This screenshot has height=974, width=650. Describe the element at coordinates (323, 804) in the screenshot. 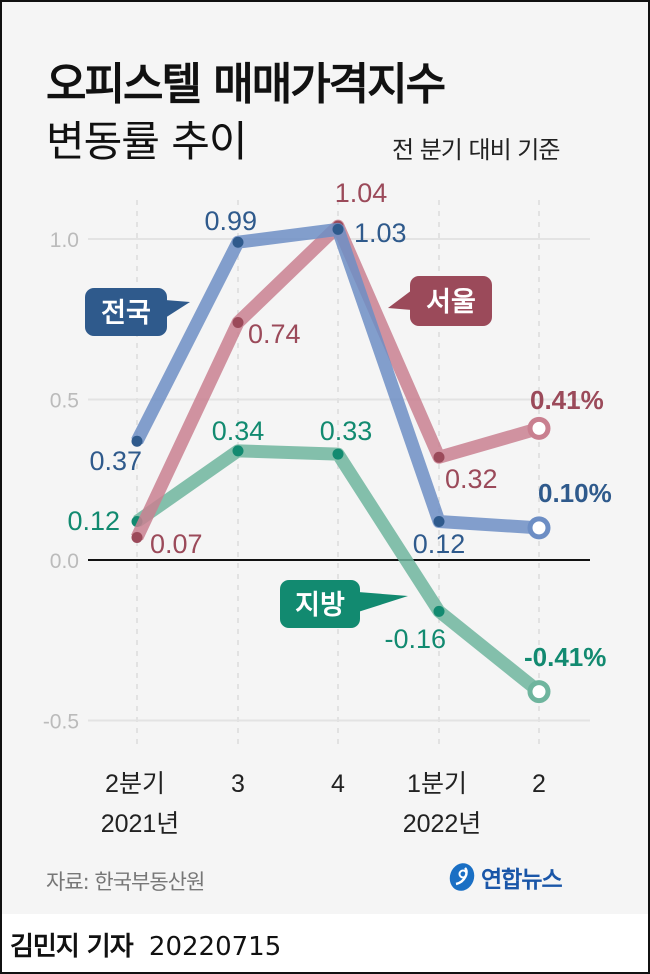

I see `x-axis-ticks: 2분기 2021년 3 4 1분기 2022년 2` at that location.